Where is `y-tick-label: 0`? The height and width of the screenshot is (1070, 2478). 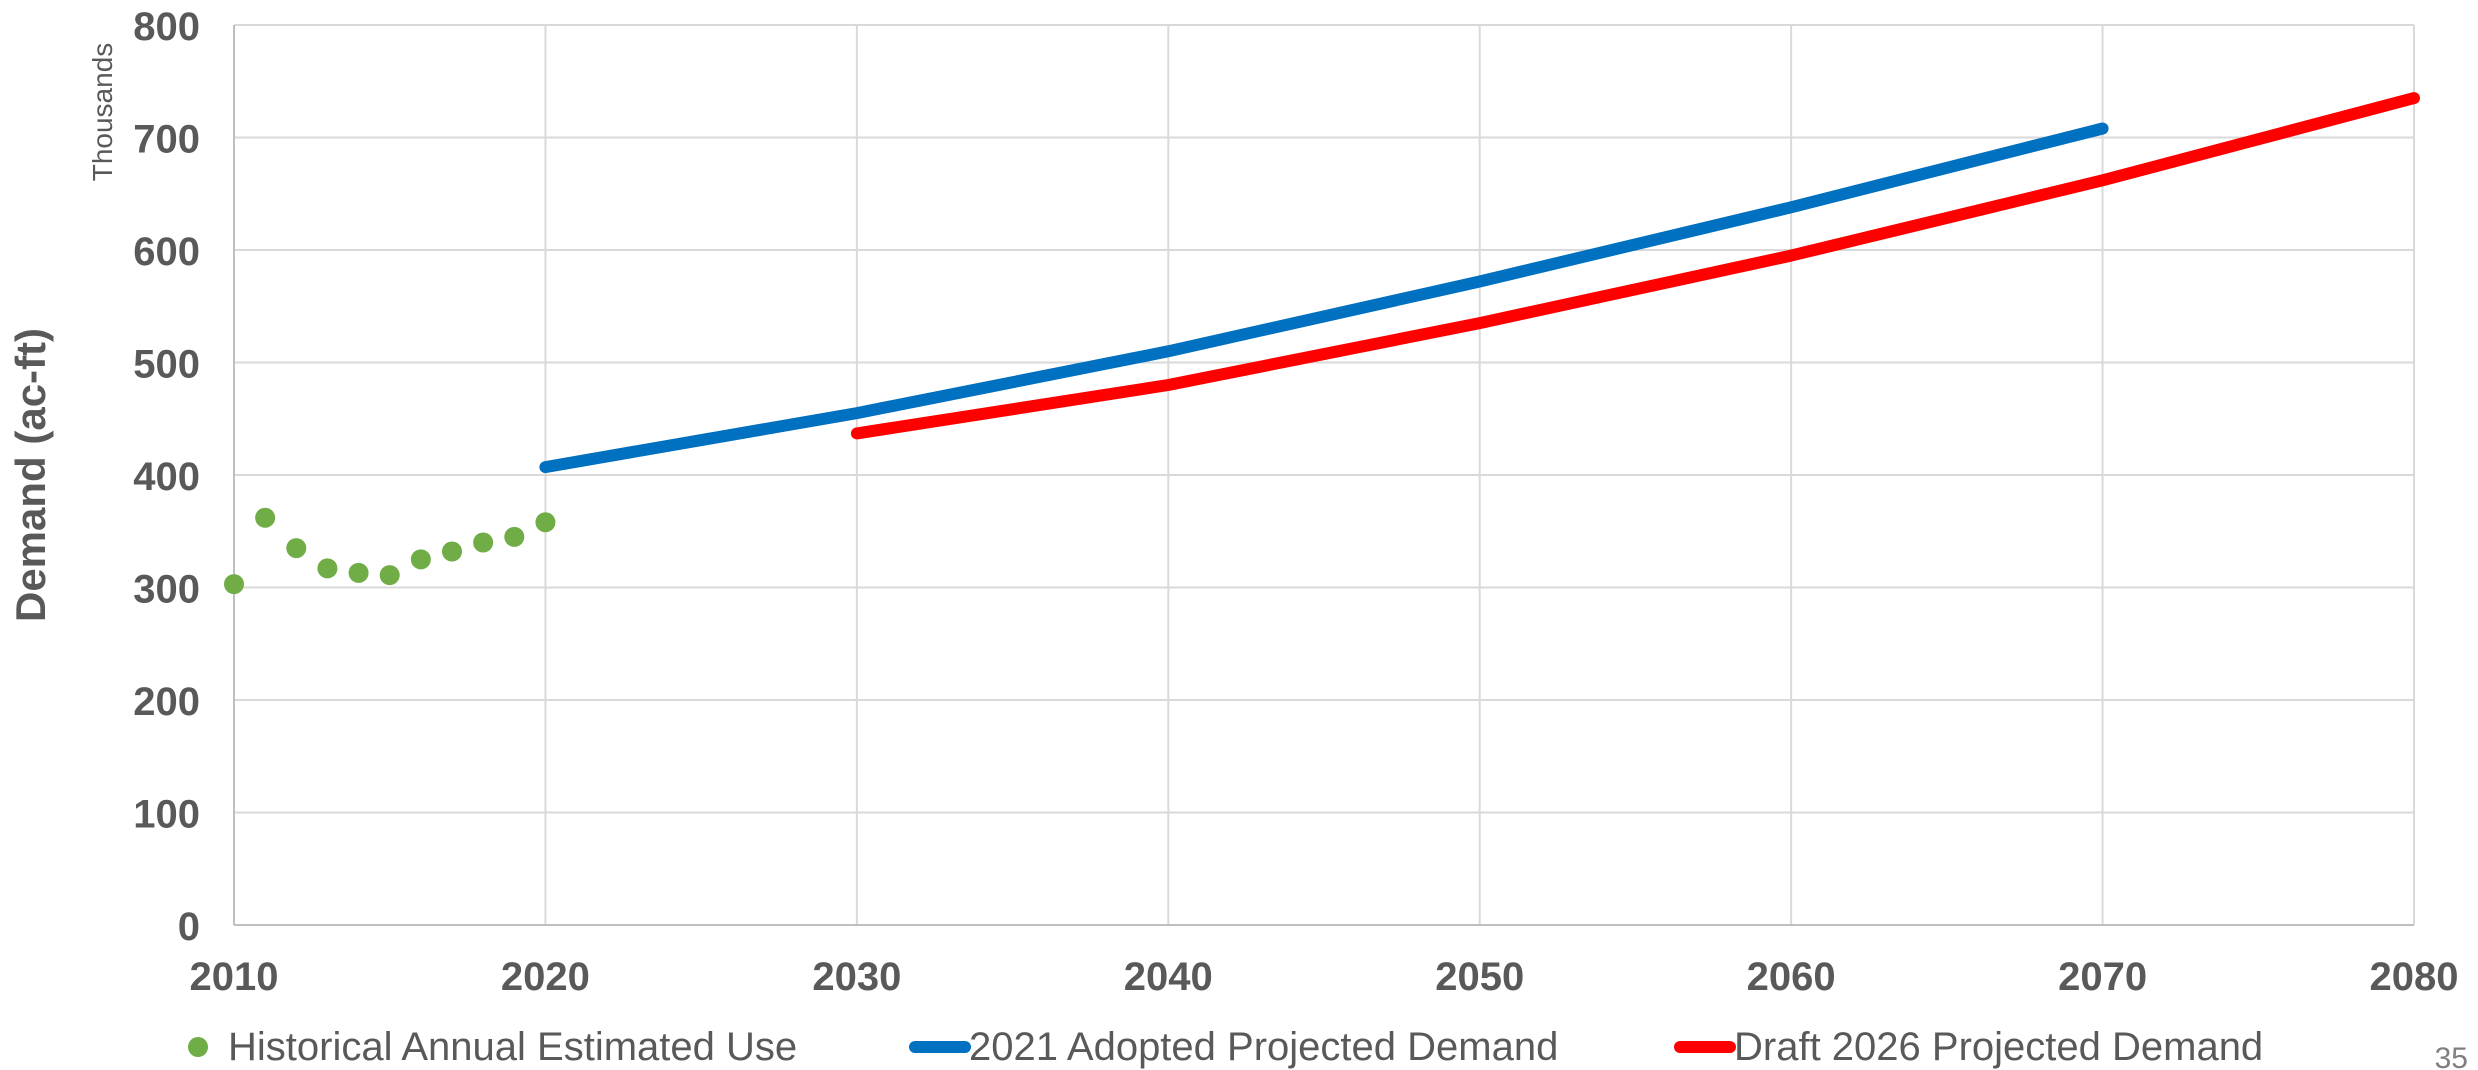
y-tick-label: 0 is located at coordinates (189, 927).